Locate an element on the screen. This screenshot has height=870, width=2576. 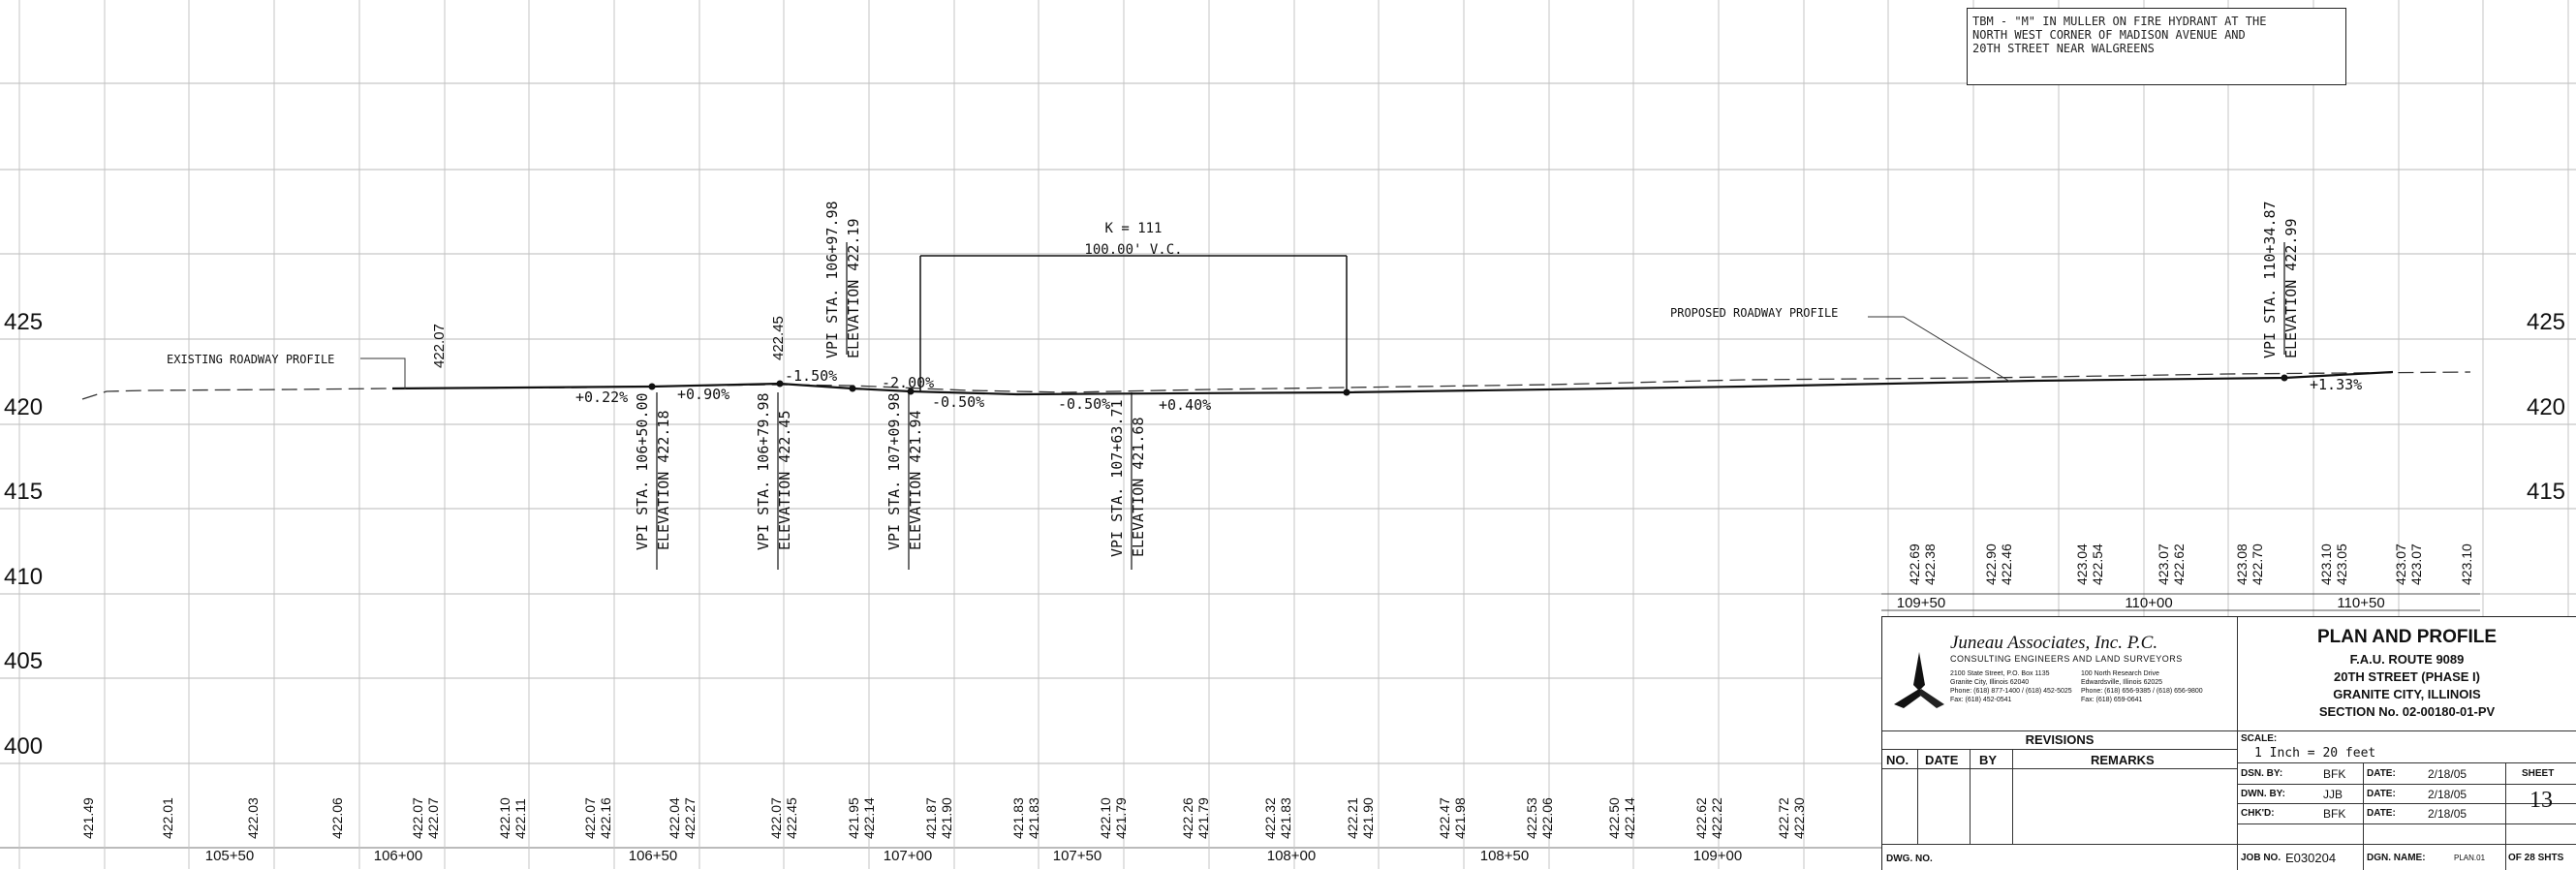
elevation-label-left: 400 is located at coordinates (23, 746).